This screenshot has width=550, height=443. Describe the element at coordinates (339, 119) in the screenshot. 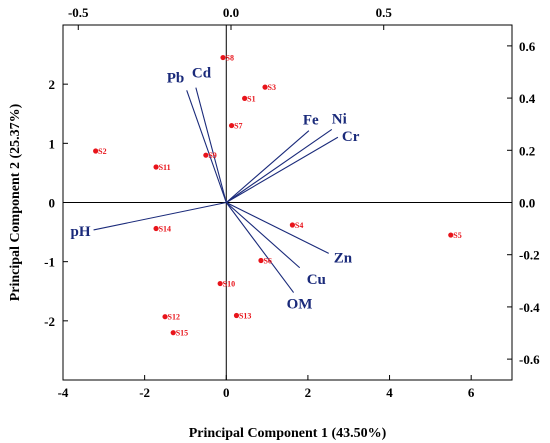

I see `loading-label-ni: Ni` at that location.